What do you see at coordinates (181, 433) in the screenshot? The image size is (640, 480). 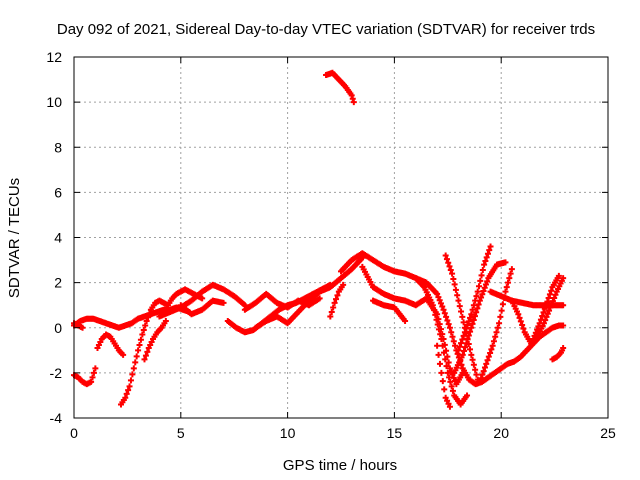 I see `x-tick-label: 5` at bounding box center [181, 433].